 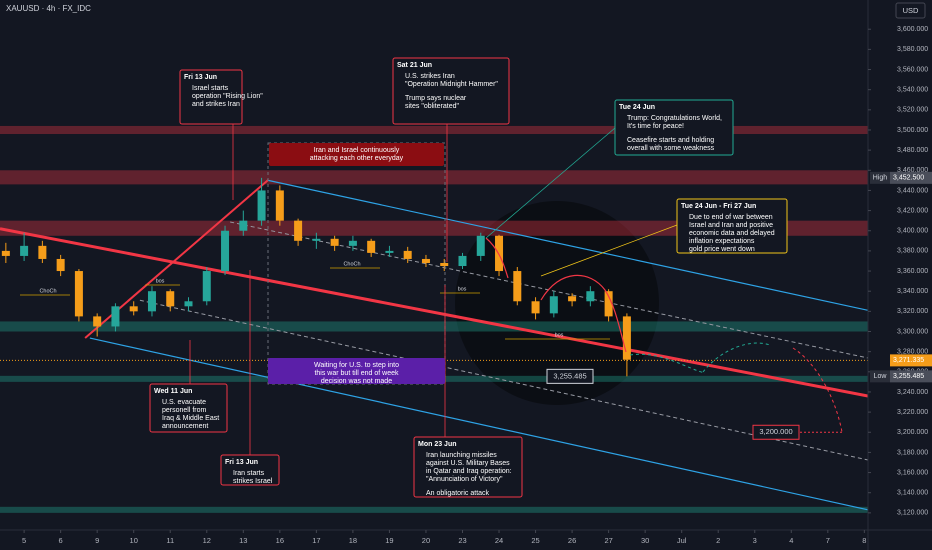 I want to click on x-tick-label: 26, so click(x=572, y=540).